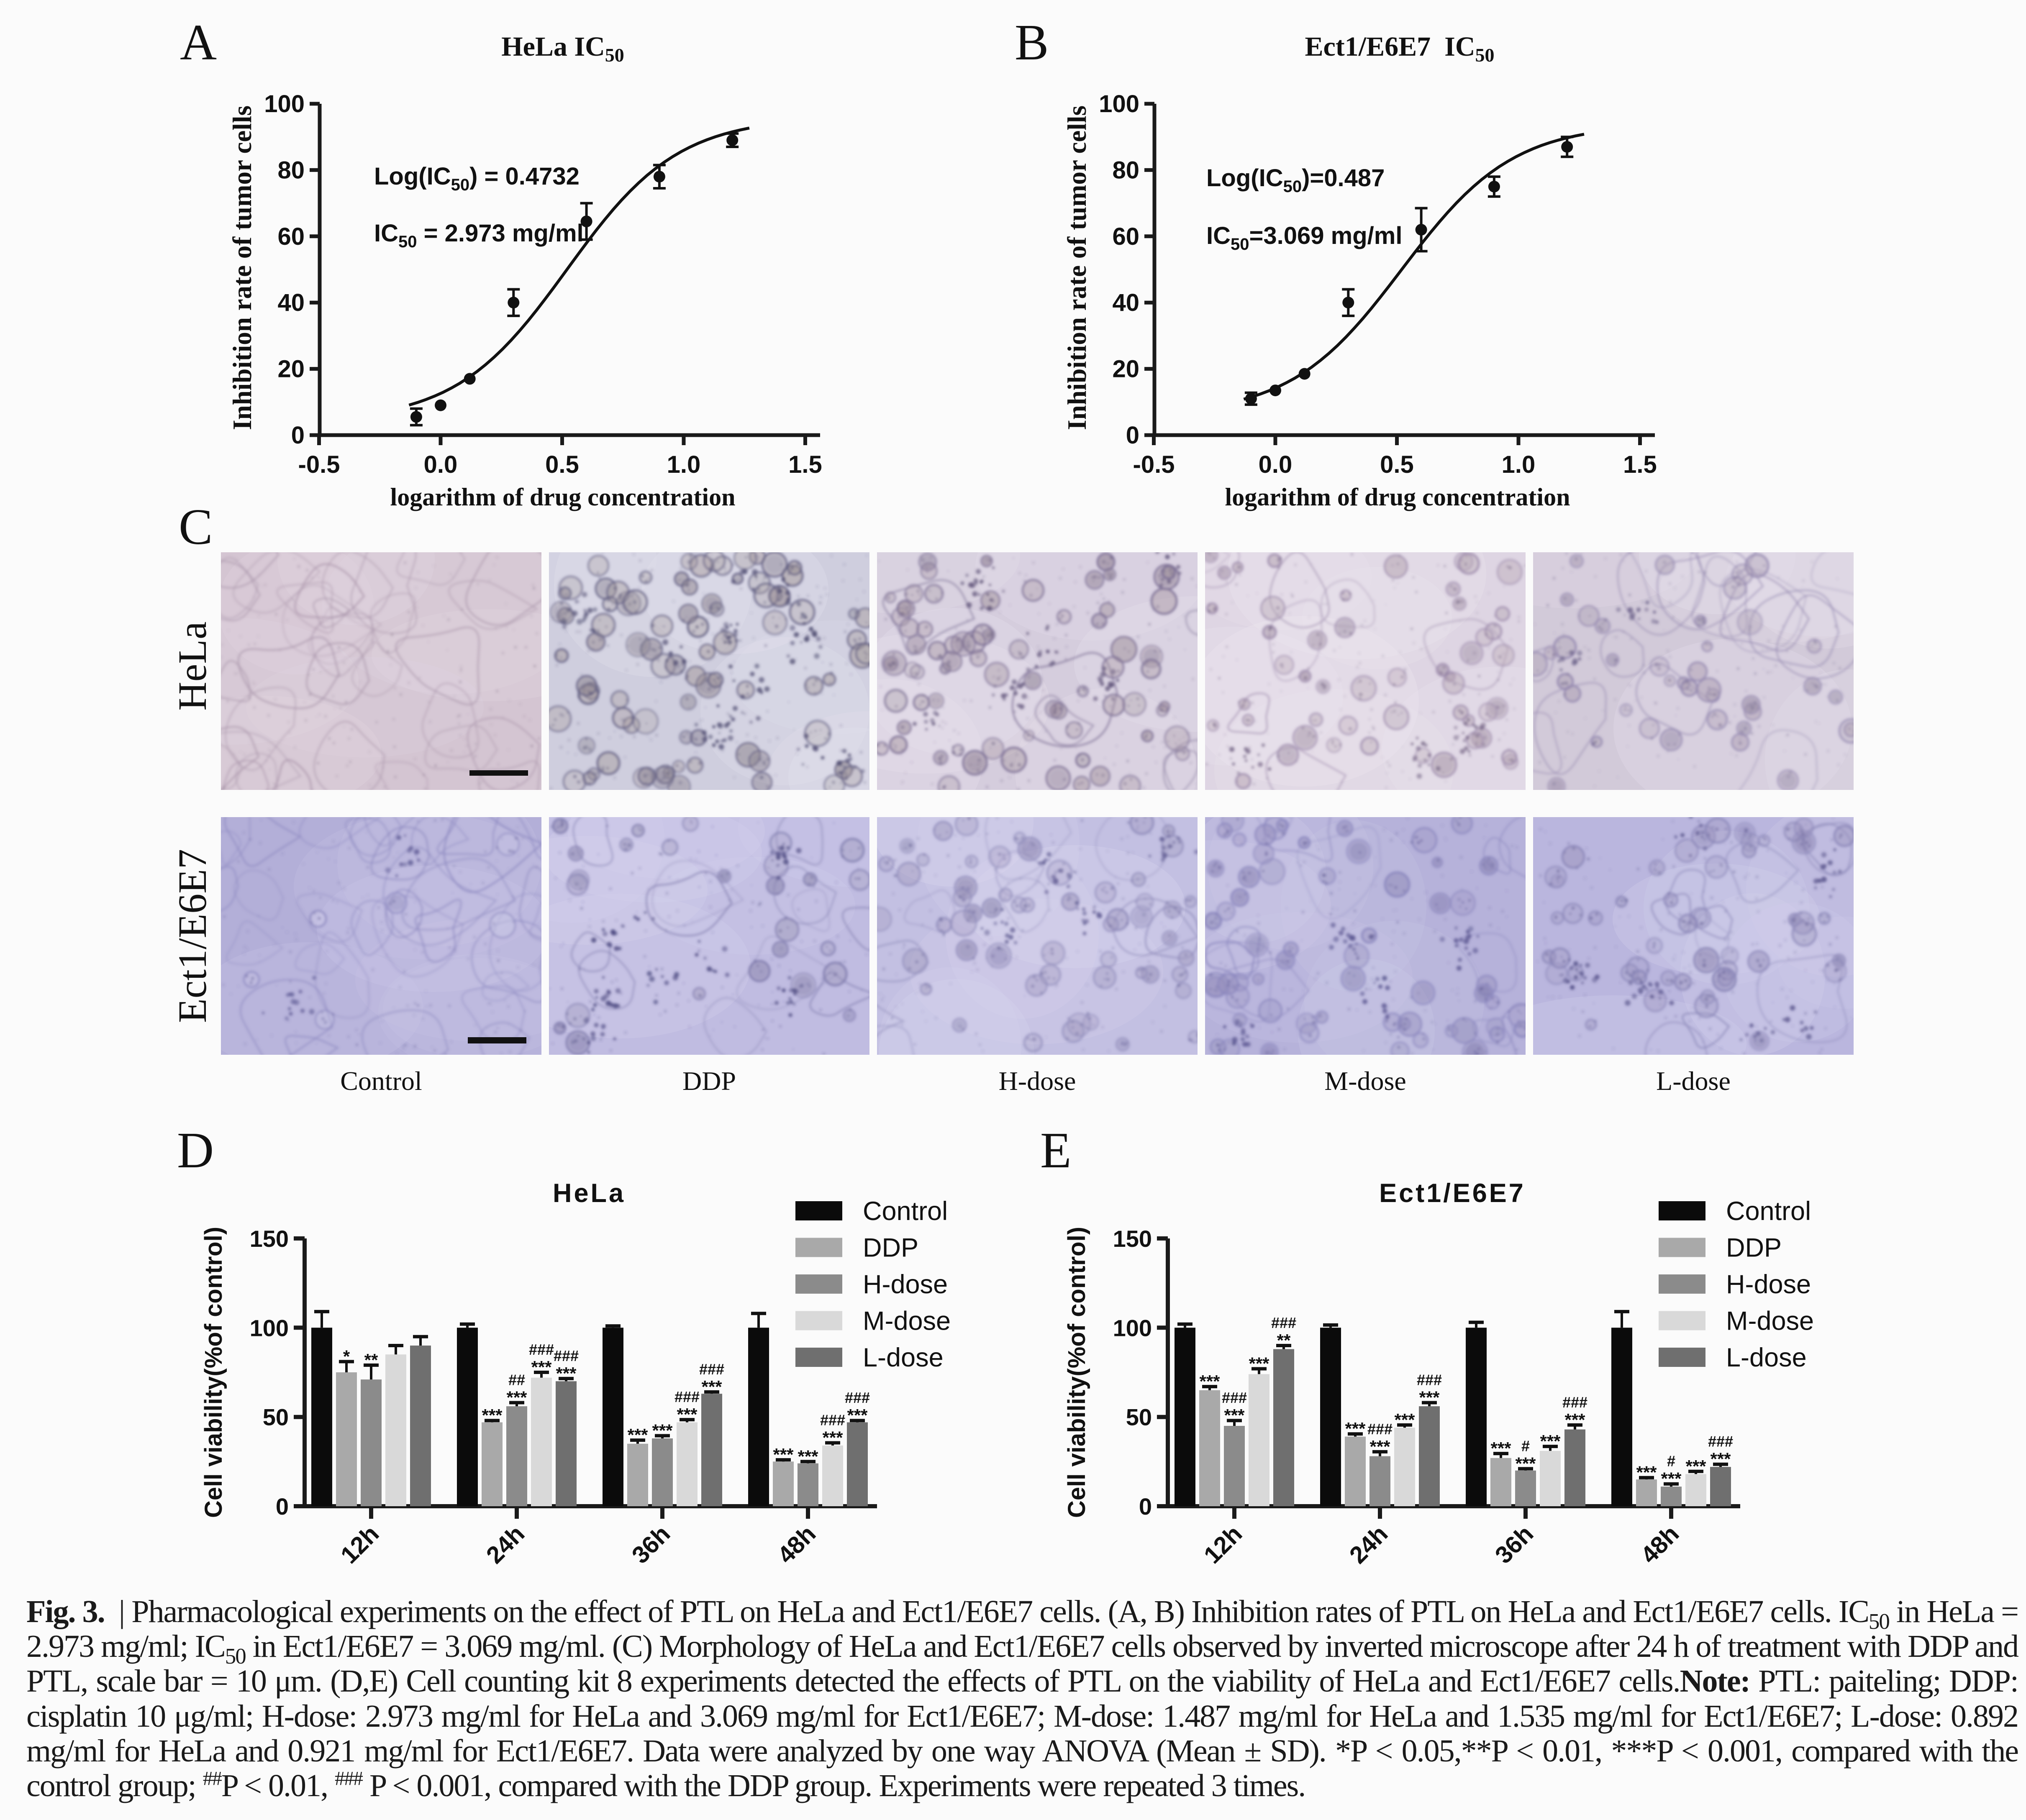  Describe the element at coordinates (477, 178) in the screenshot. I see `svg-text: Log(IC50) = 0.4732` at that location.